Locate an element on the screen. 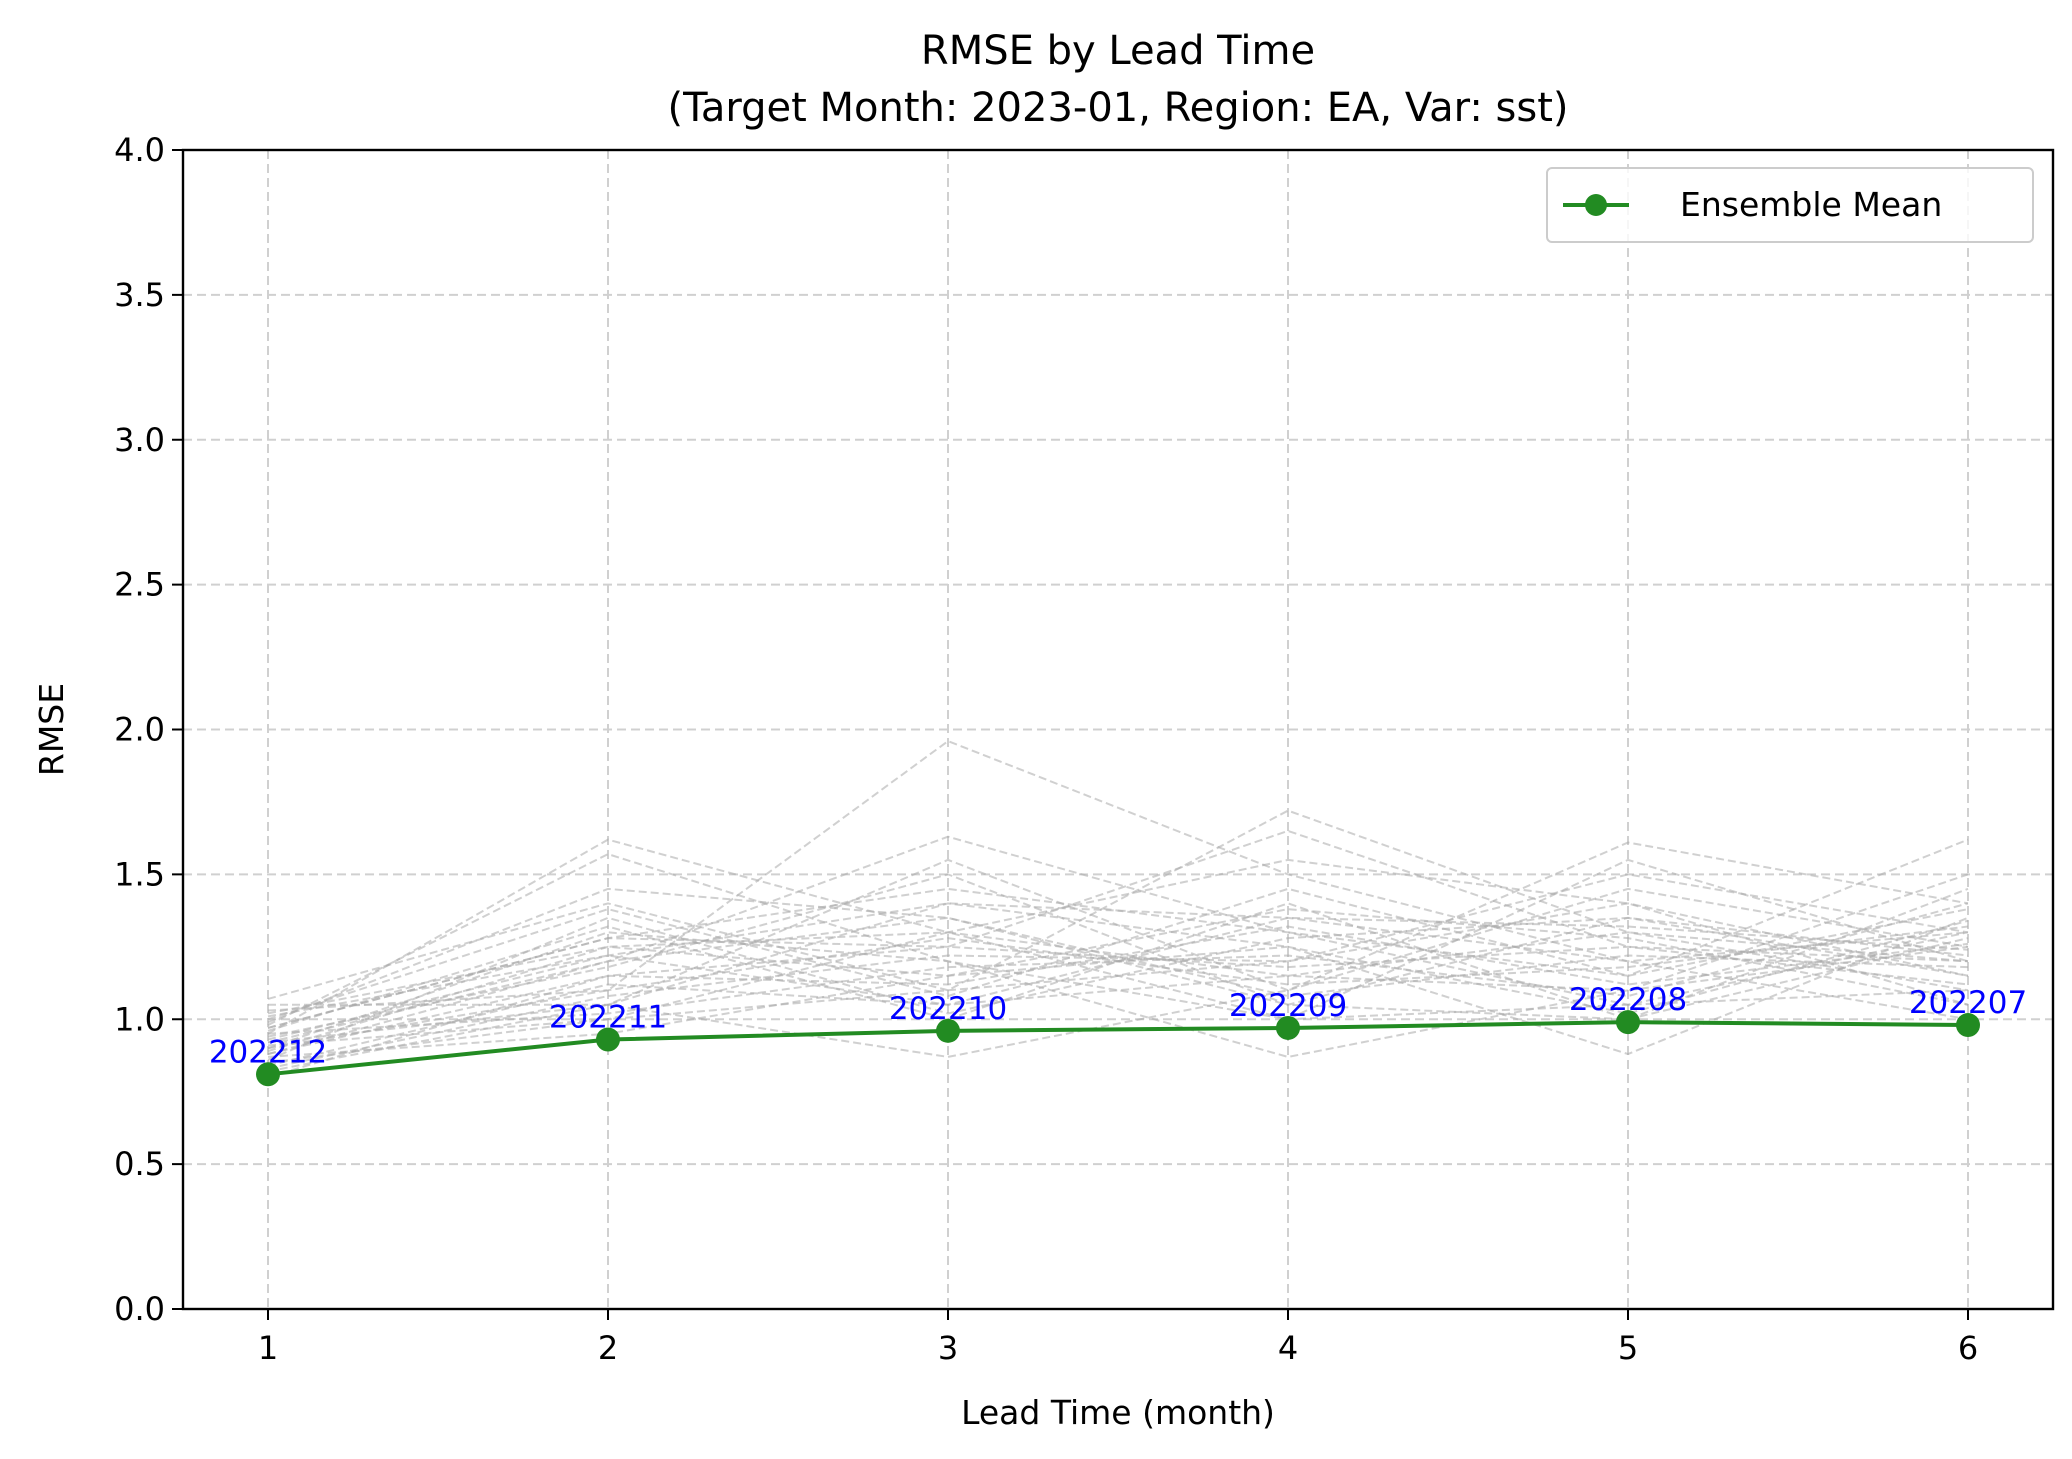 The width and height of the screenshot is (2072, 1459). x-tick-label: 6 is located at coordinates (1968, 1348).